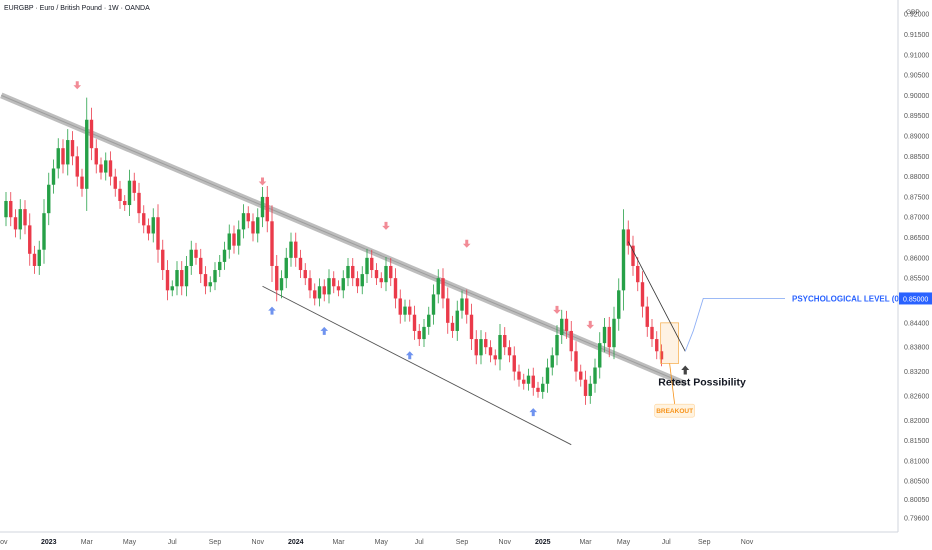 This screenshot has height=550, width=932. Describe the element at coordinates (916, 500) in the screenshot. I see `y-tick-label: 0.80050` at that location.